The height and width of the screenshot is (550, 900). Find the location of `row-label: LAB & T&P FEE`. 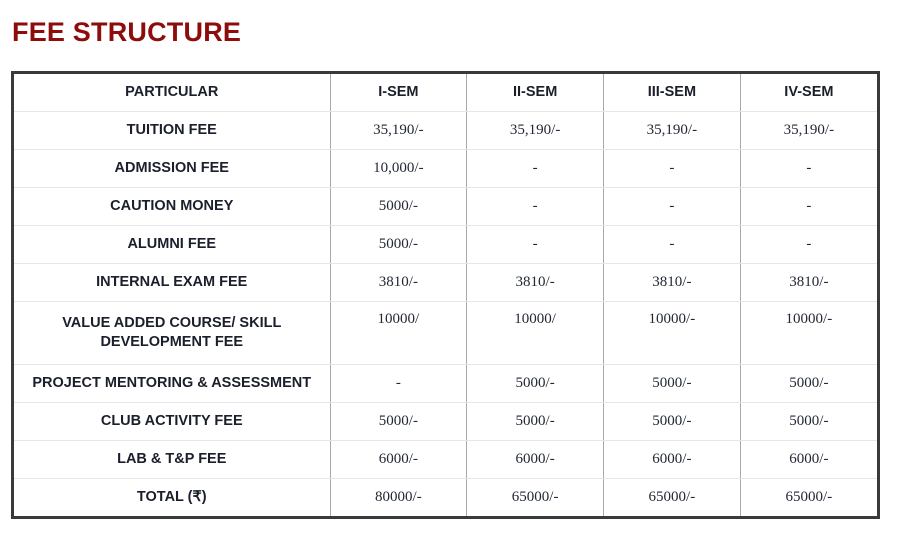

row-label: LAB & T&P FEE is located at coordinates (172, 459).